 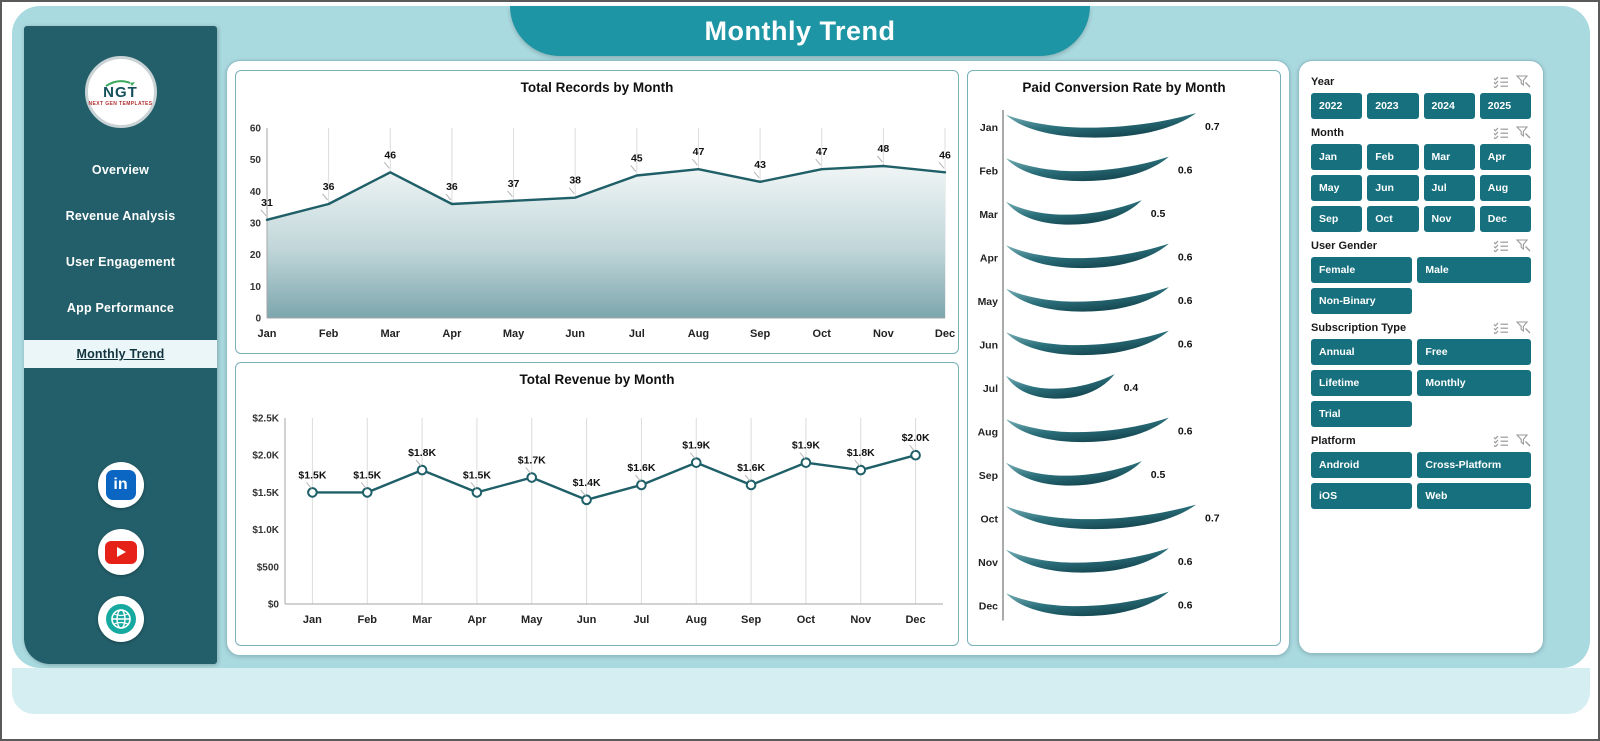 I want to click on sidebar-item-user-engagement: User Engagement, so click(x=120, y=262).